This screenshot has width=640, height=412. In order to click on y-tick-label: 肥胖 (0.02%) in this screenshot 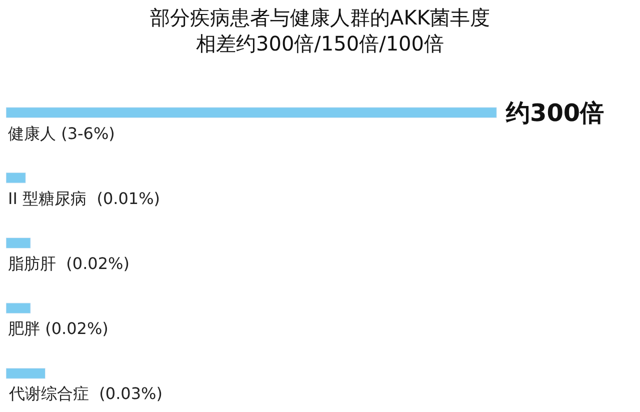, I will do `click(58, 328)`.